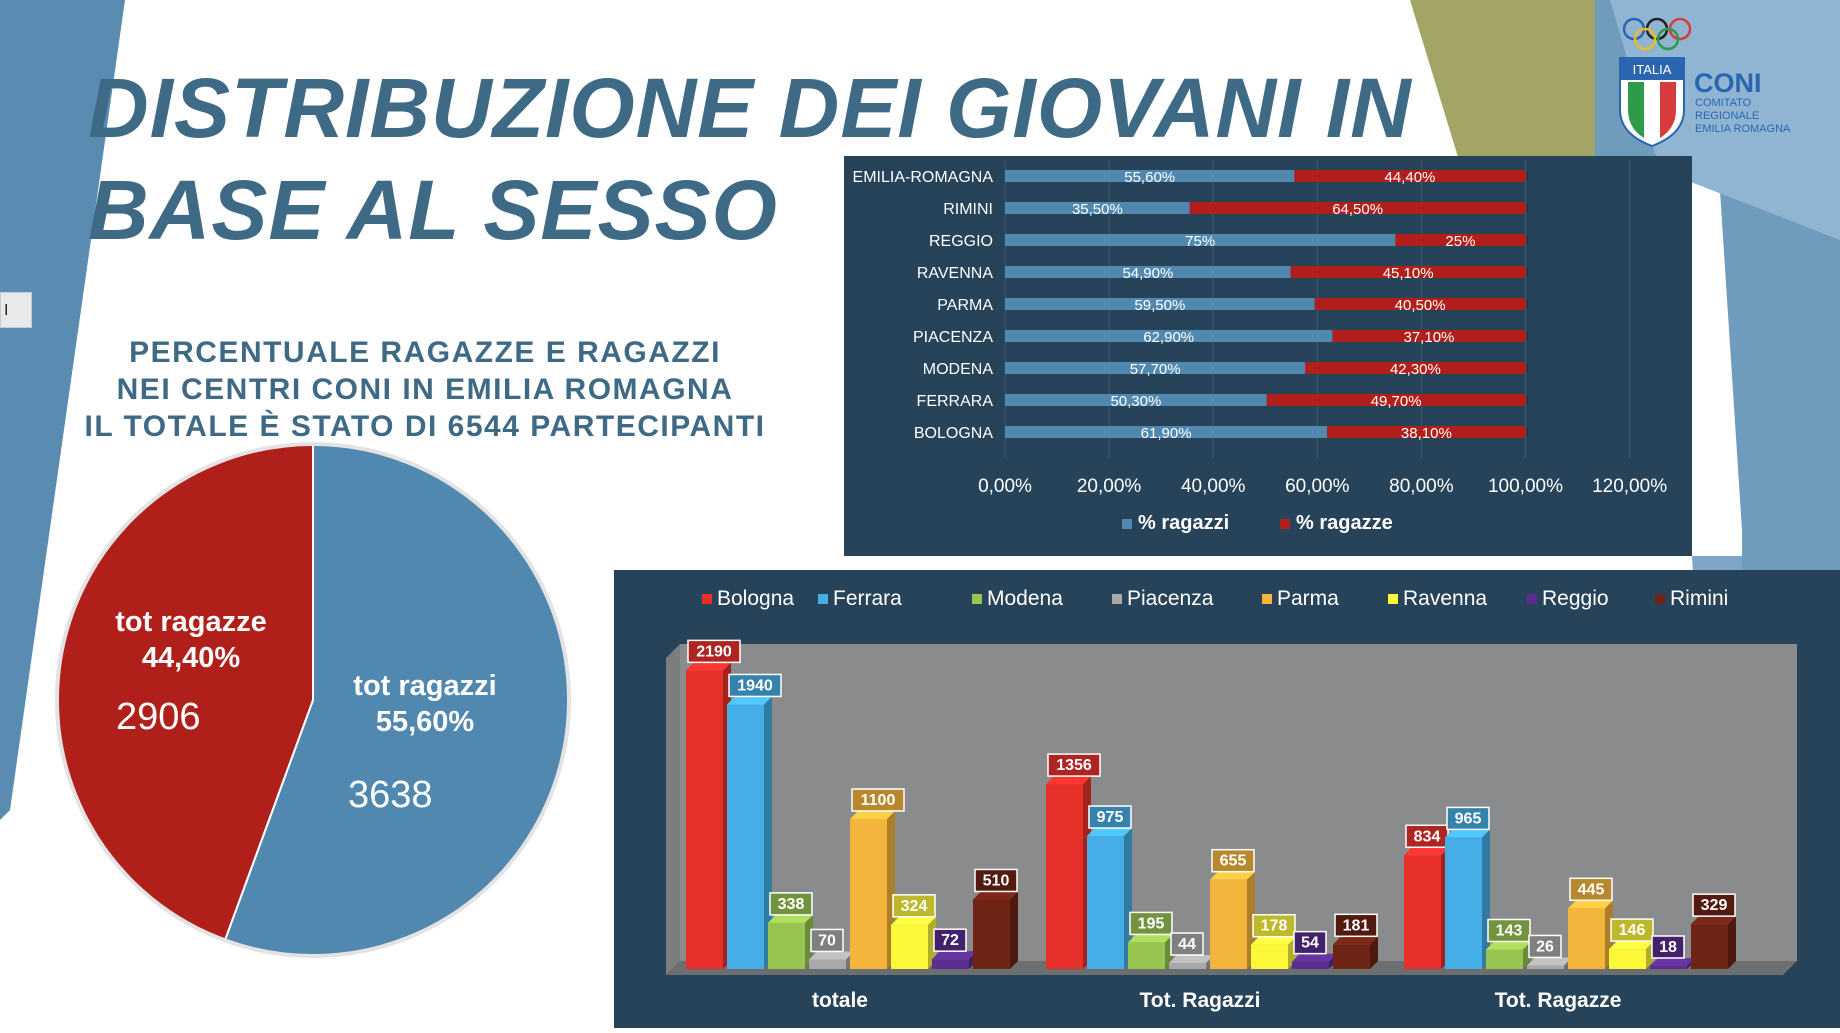  What do you see at coordinates (191, 658) in the screenshot?
I see `pie-label-girls-percent: 44,40%` at bounding box center [191, 658].